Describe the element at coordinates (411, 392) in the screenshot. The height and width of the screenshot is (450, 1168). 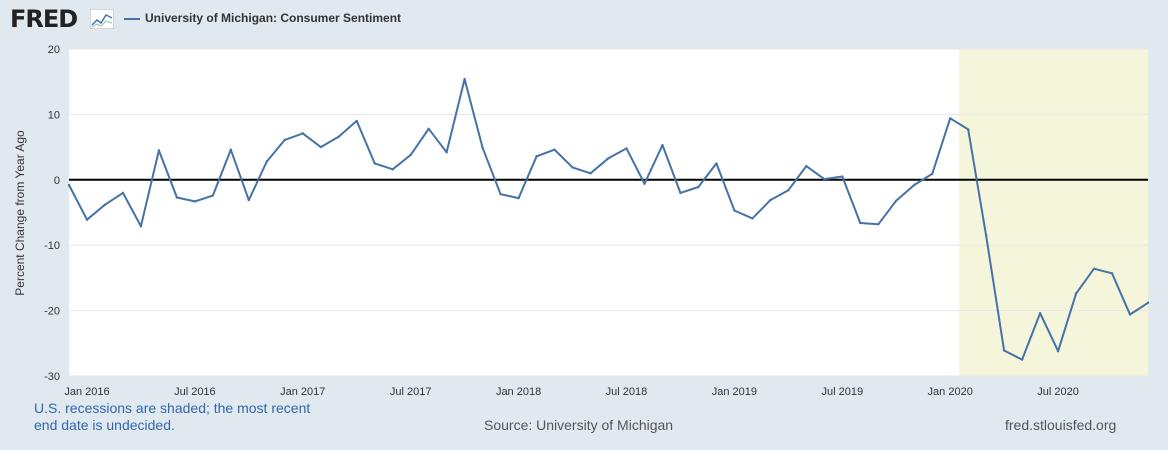
I see `x-tick-label: Jul 2017` at that location.